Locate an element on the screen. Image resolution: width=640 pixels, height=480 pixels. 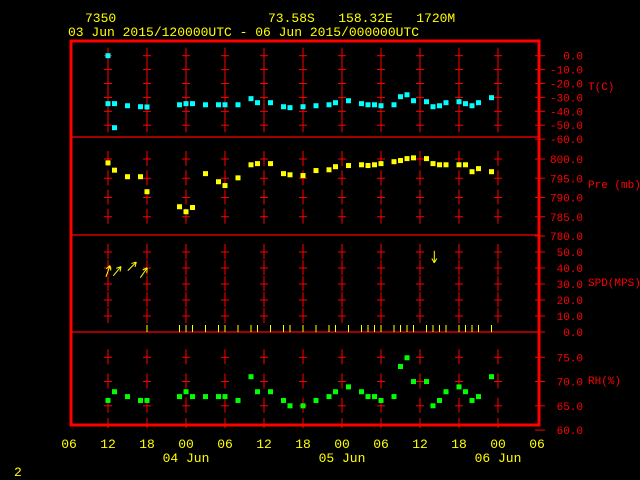
axis-title-pressure: Pre (mb) is located at coordinates (614, 186).